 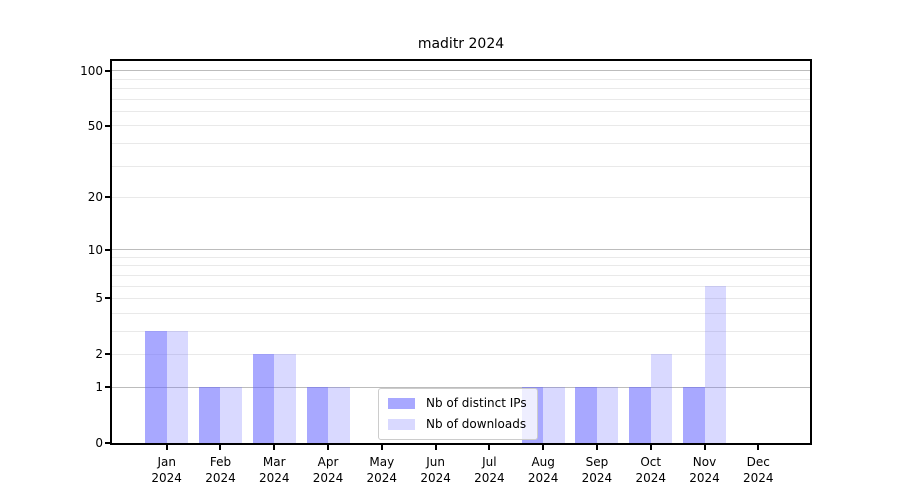 What do you see at coordinates (586, 415) in the screenshot?
I see `bar-distinct-ips-sep` at bounding box center [586, 415].